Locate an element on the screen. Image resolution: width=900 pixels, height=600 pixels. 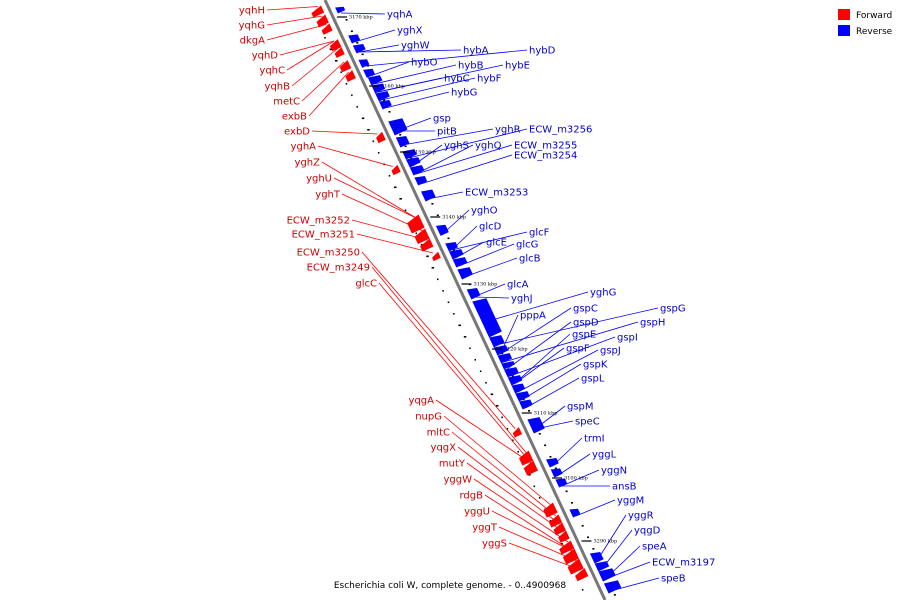
gene-label: glcE is located at coordinates (496, 243).